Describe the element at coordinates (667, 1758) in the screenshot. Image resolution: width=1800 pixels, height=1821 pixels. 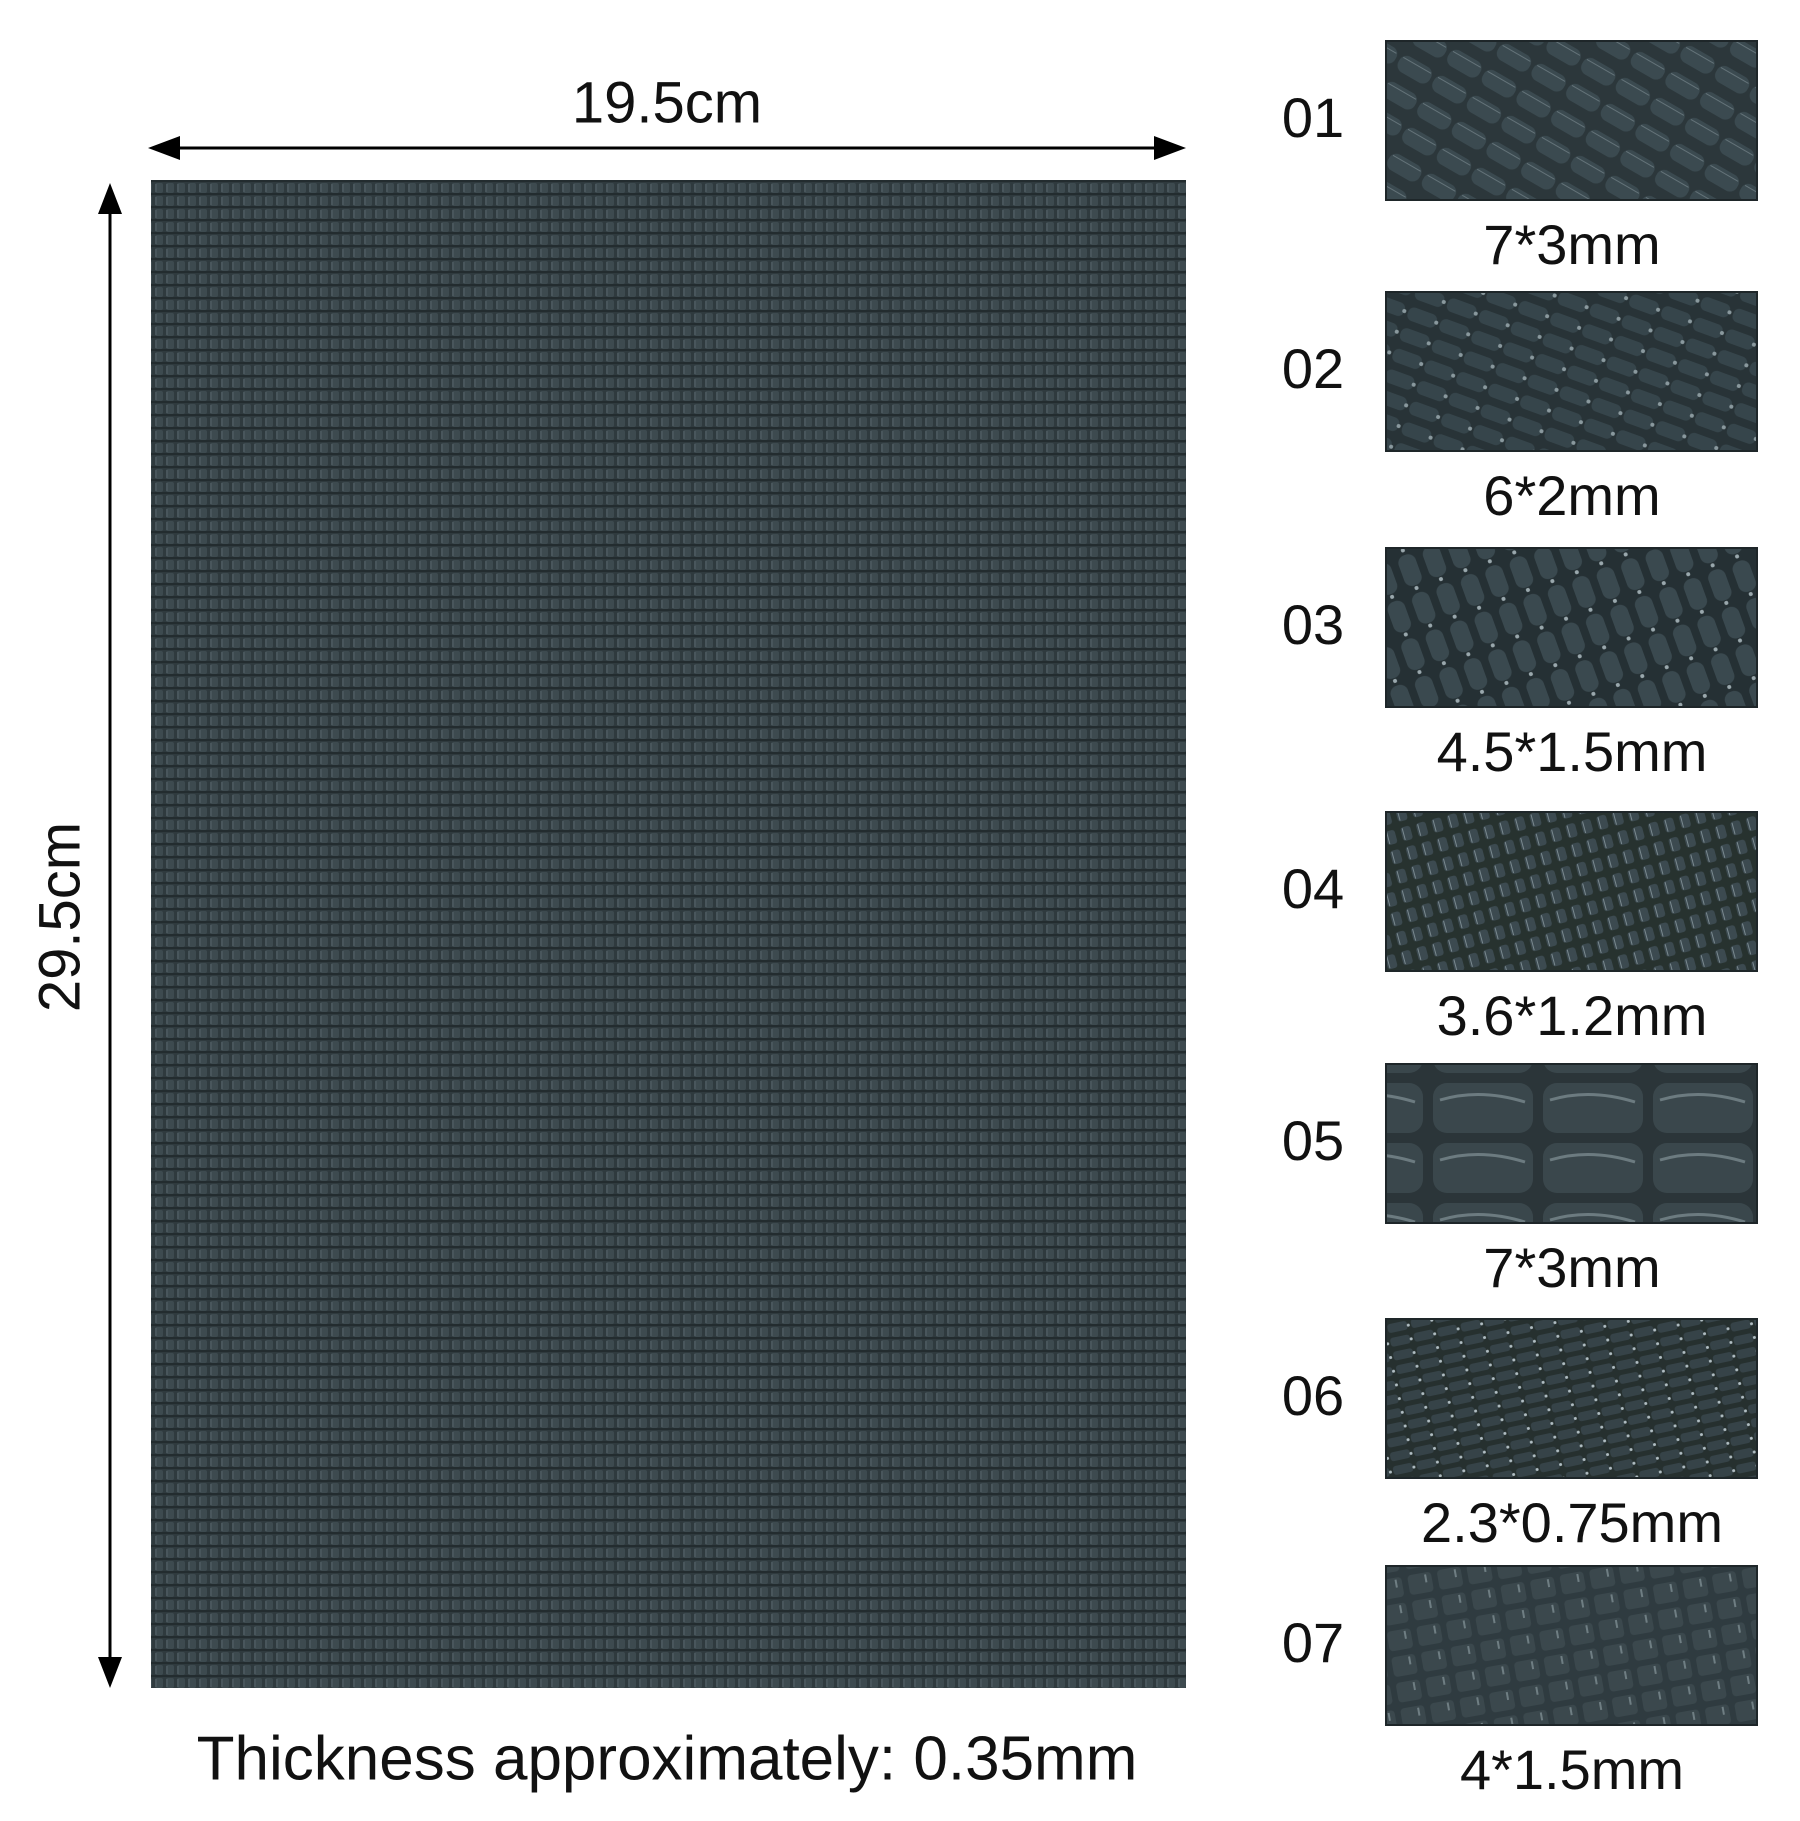
I see `thickness-label: Thickness approximately: 0.35mm` at that location.